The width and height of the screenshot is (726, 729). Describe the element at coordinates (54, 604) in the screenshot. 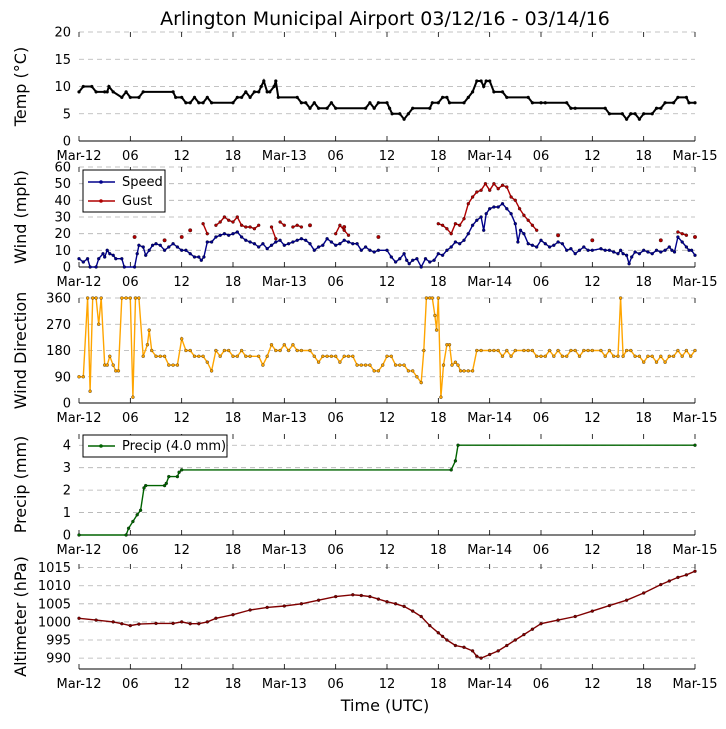

I see `y-tick-label: 1005` at that location.